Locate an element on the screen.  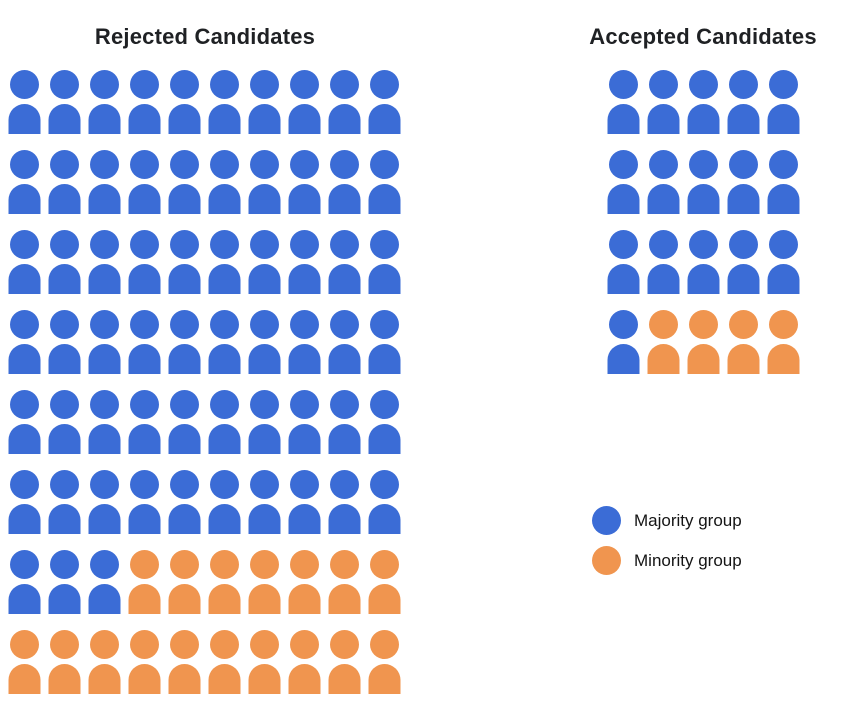
majority-legend-label: Majority group is located at coordinates (688, 520).